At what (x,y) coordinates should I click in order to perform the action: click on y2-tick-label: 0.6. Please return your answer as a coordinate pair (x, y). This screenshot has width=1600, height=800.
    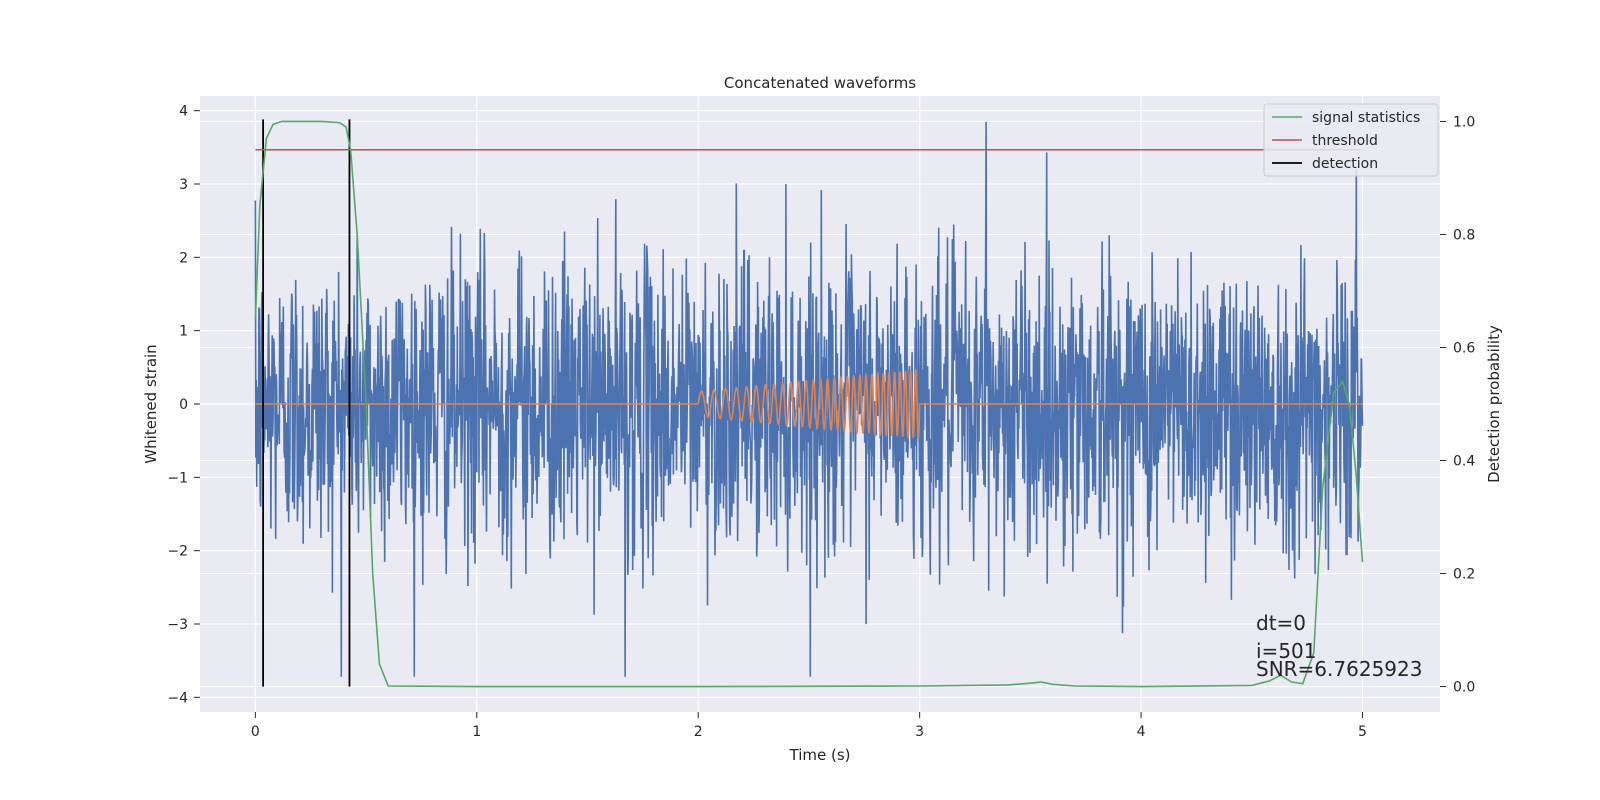
    Looking at the image, I should click on (1464, 348).